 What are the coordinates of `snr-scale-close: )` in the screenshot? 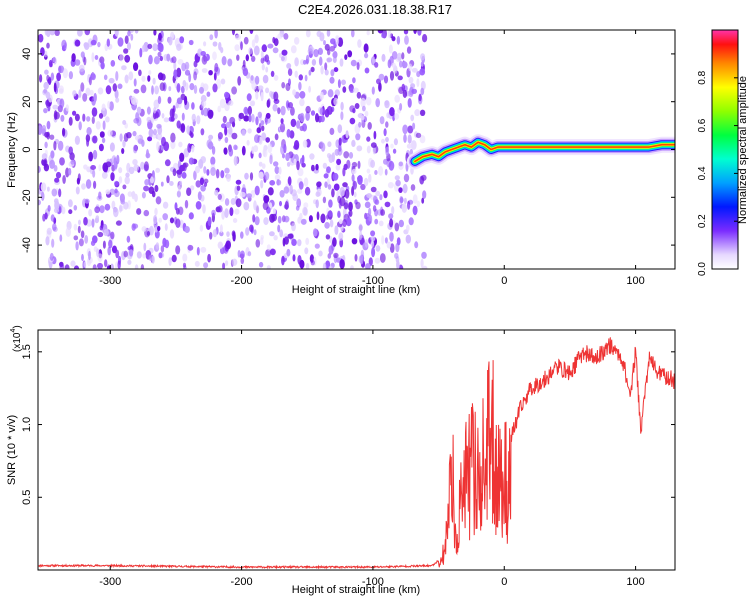 It's located at (17, 326).